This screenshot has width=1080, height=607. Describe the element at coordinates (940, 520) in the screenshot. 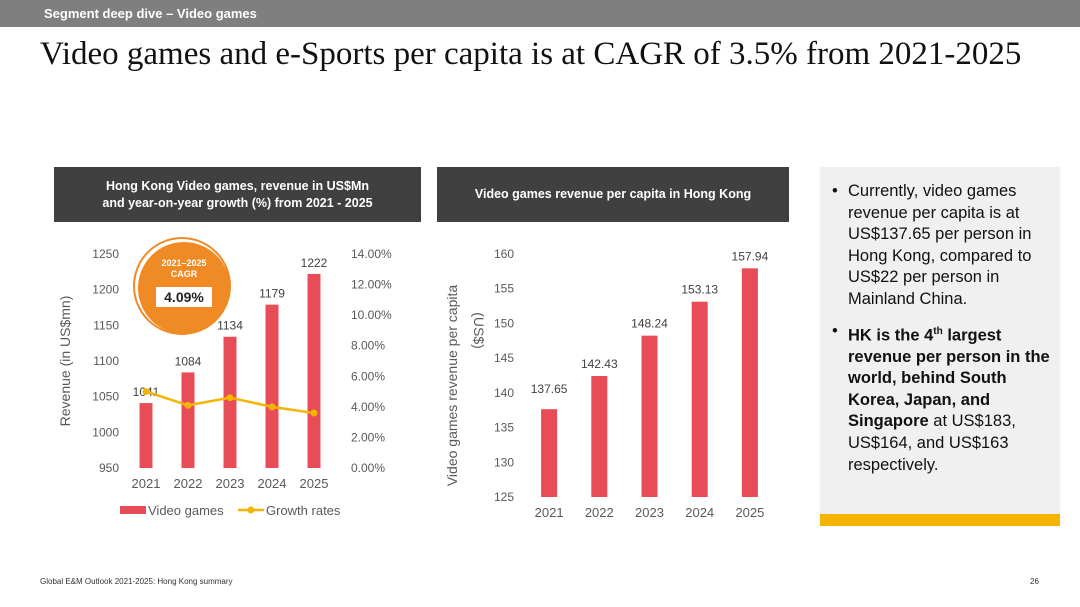

I see `summary-panel-accent-bar` at that location.